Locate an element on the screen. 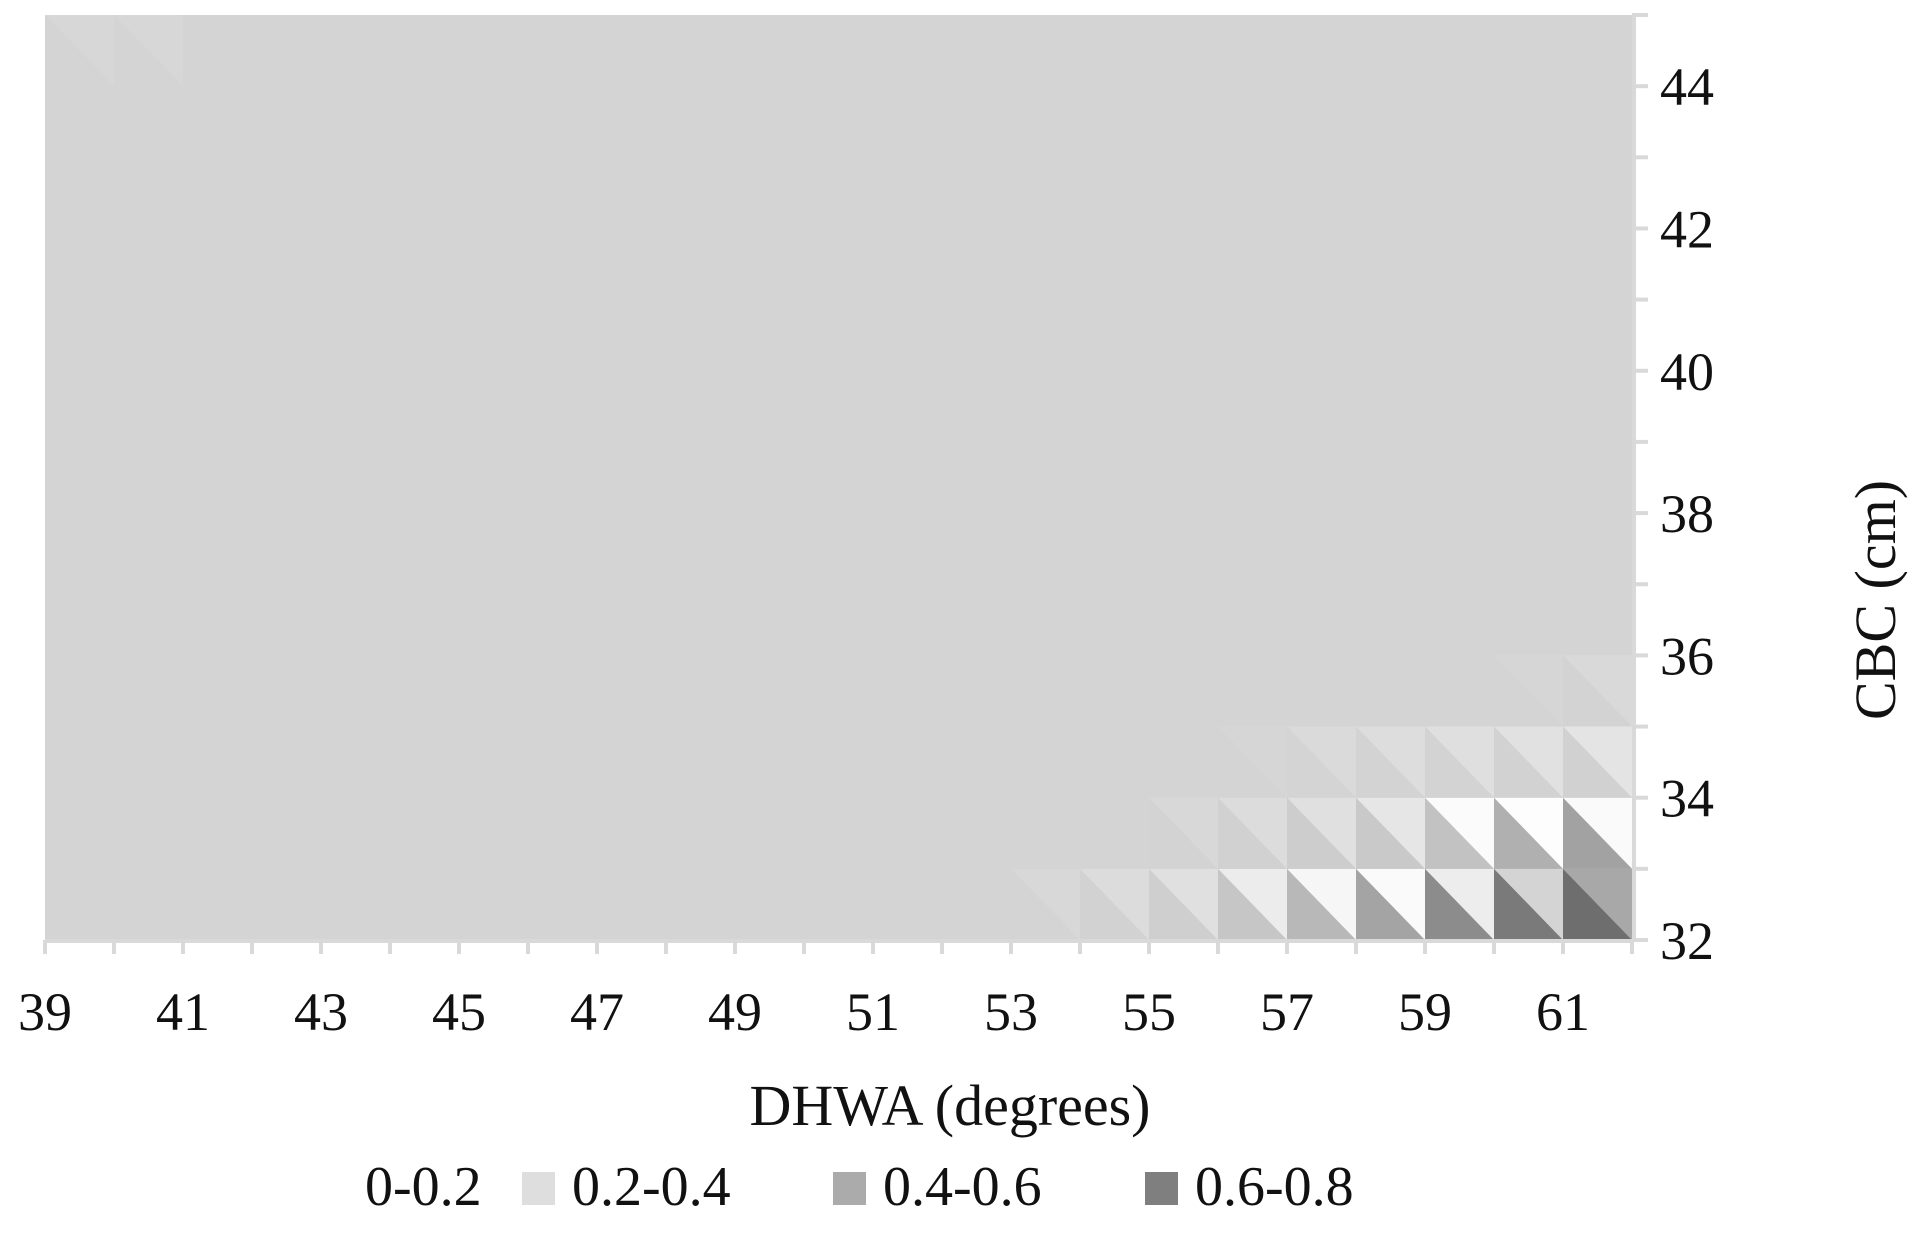 This screenshot has height=1234, width=1919. x-axis-title: DHWA (degrees) is located at coordinates (949, 1105).